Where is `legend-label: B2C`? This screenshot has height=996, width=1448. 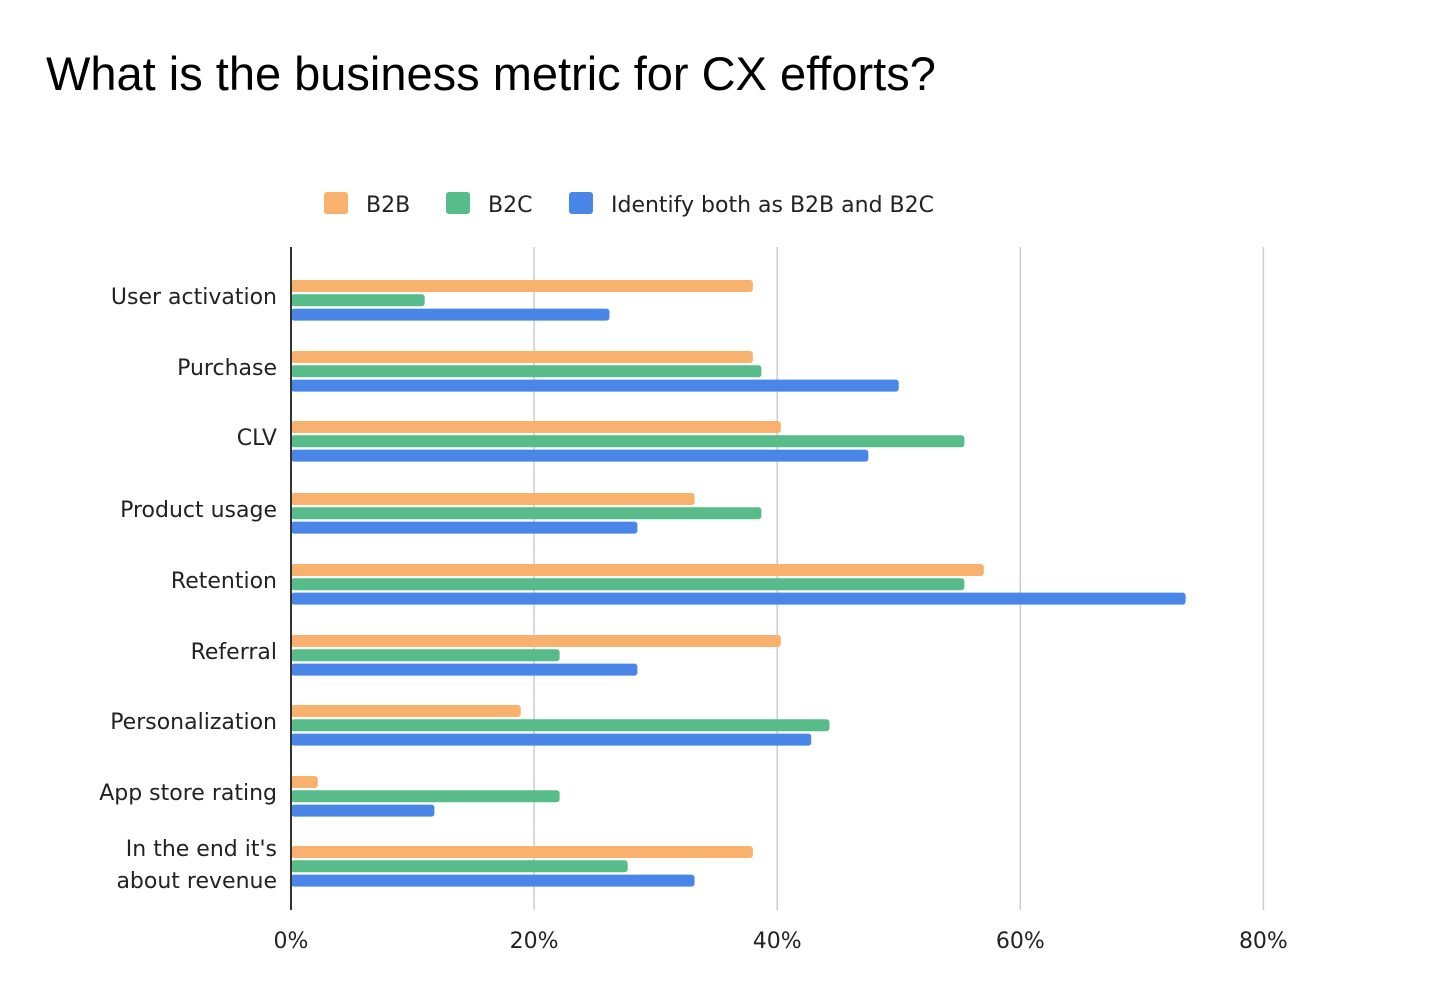
legend-label: B2C is located at coordinates (510, 205).